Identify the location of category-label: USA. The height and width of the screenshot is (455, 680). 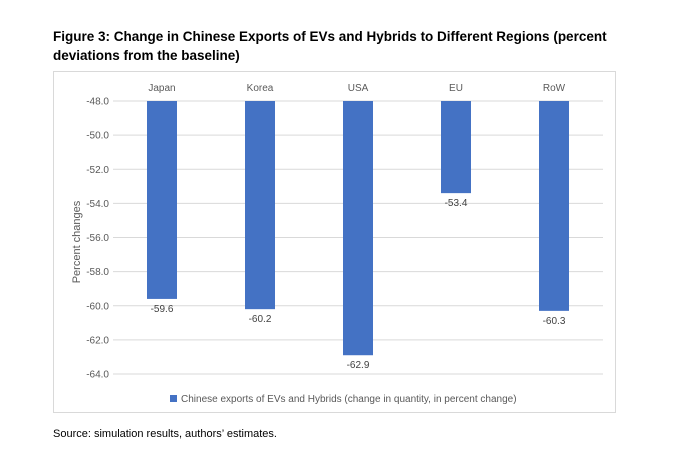
(358, 88).